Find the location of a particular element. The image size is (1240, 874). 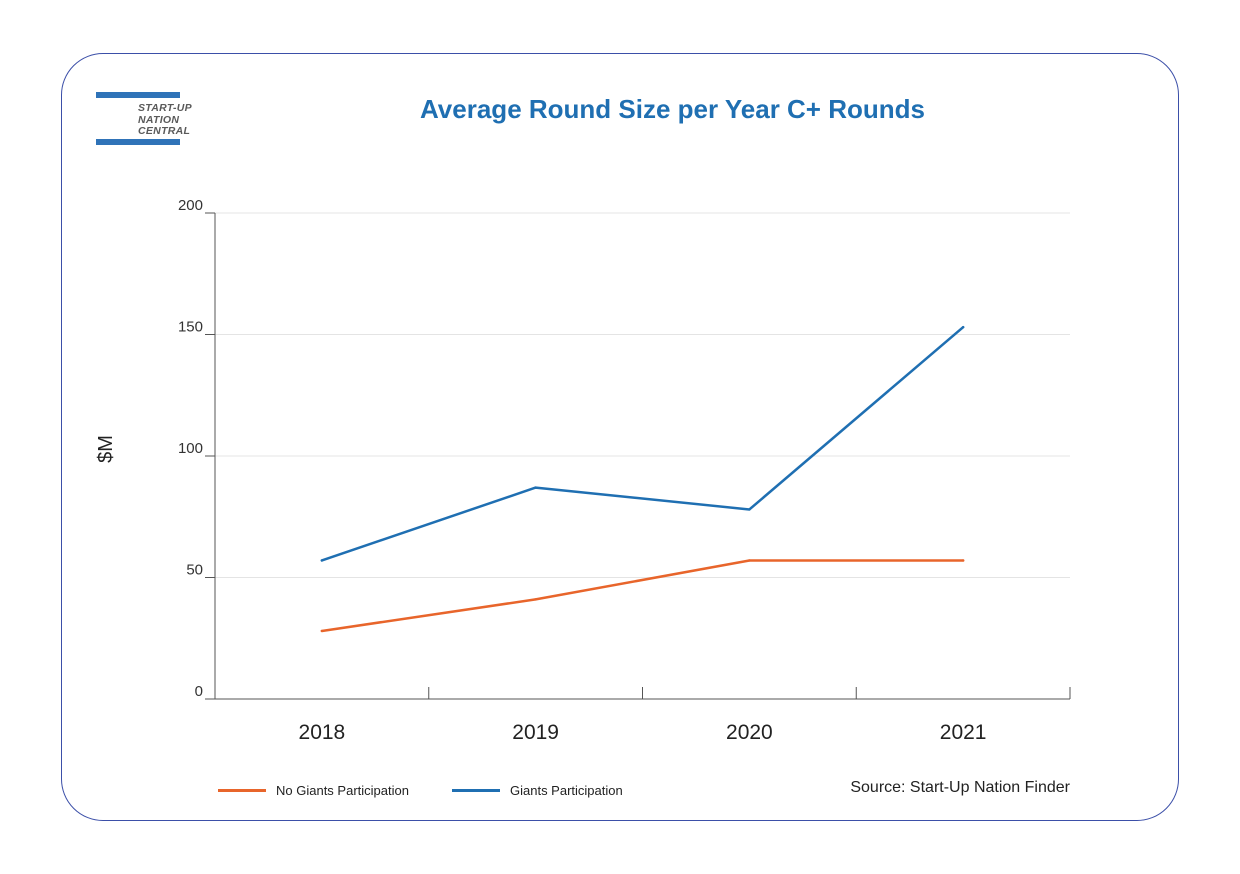

legend-item-no-giants: No Giants Participation is located at coordinates (313, 790).